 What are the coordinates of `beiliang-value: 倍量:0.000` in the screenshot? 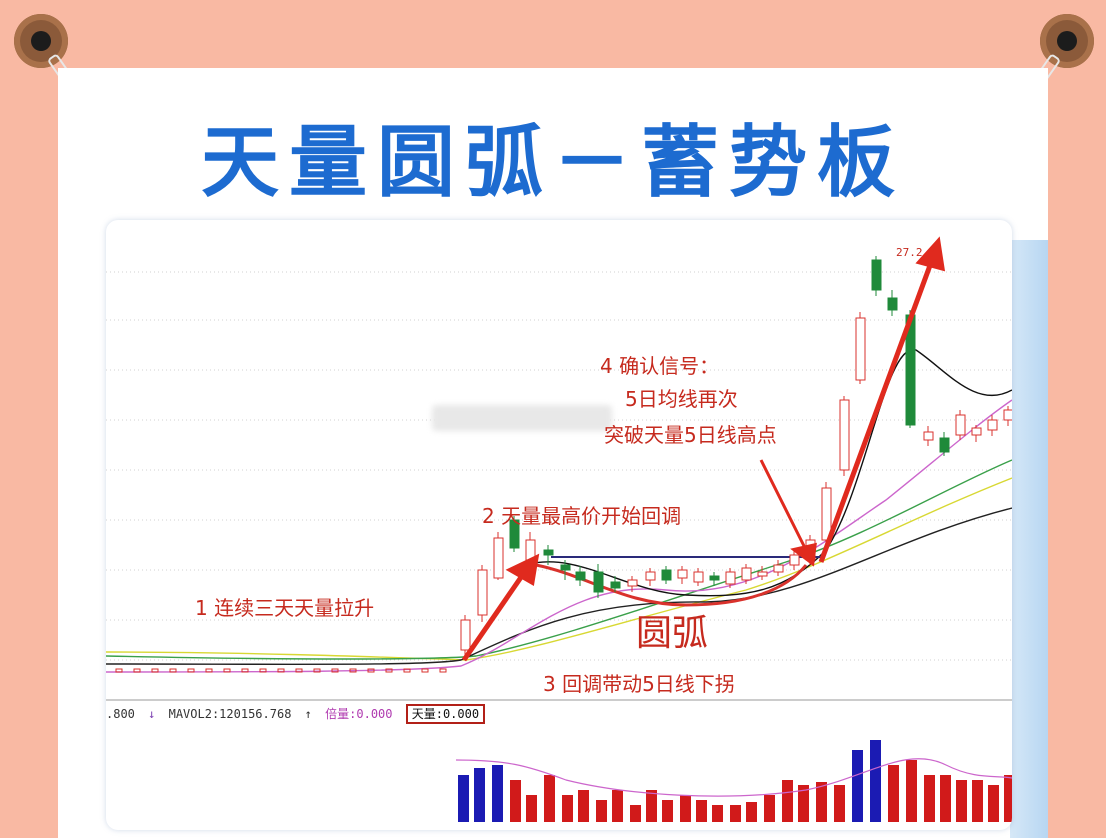 It's located at (359, 714).